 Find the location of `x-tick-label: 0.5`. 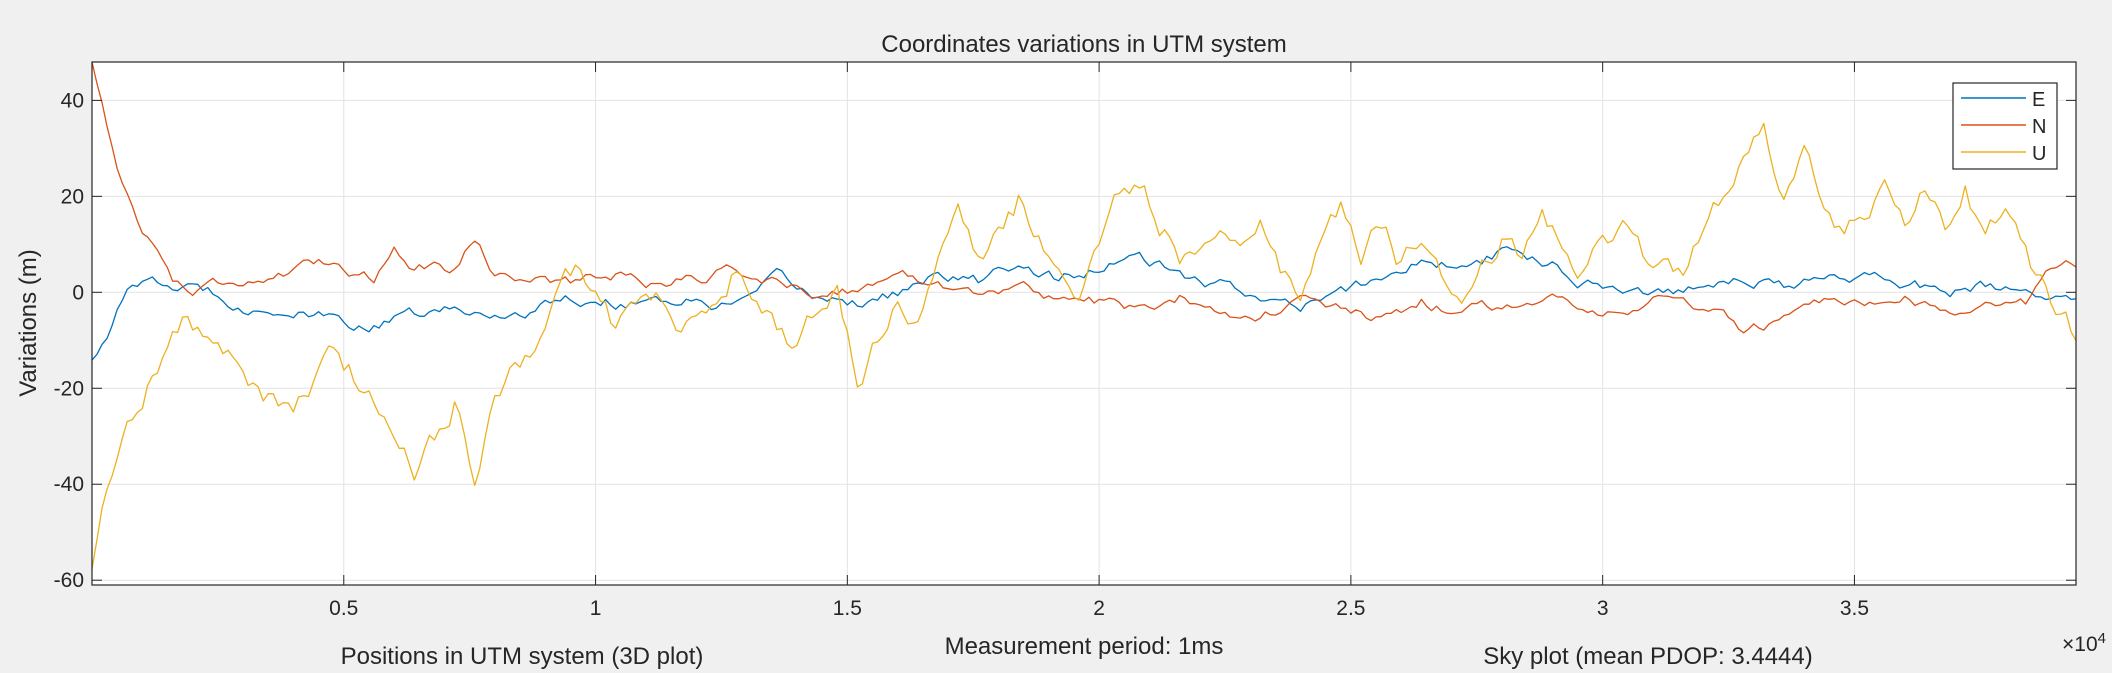

x-tick-label: 0.5 is located at coordinates (343, 608).